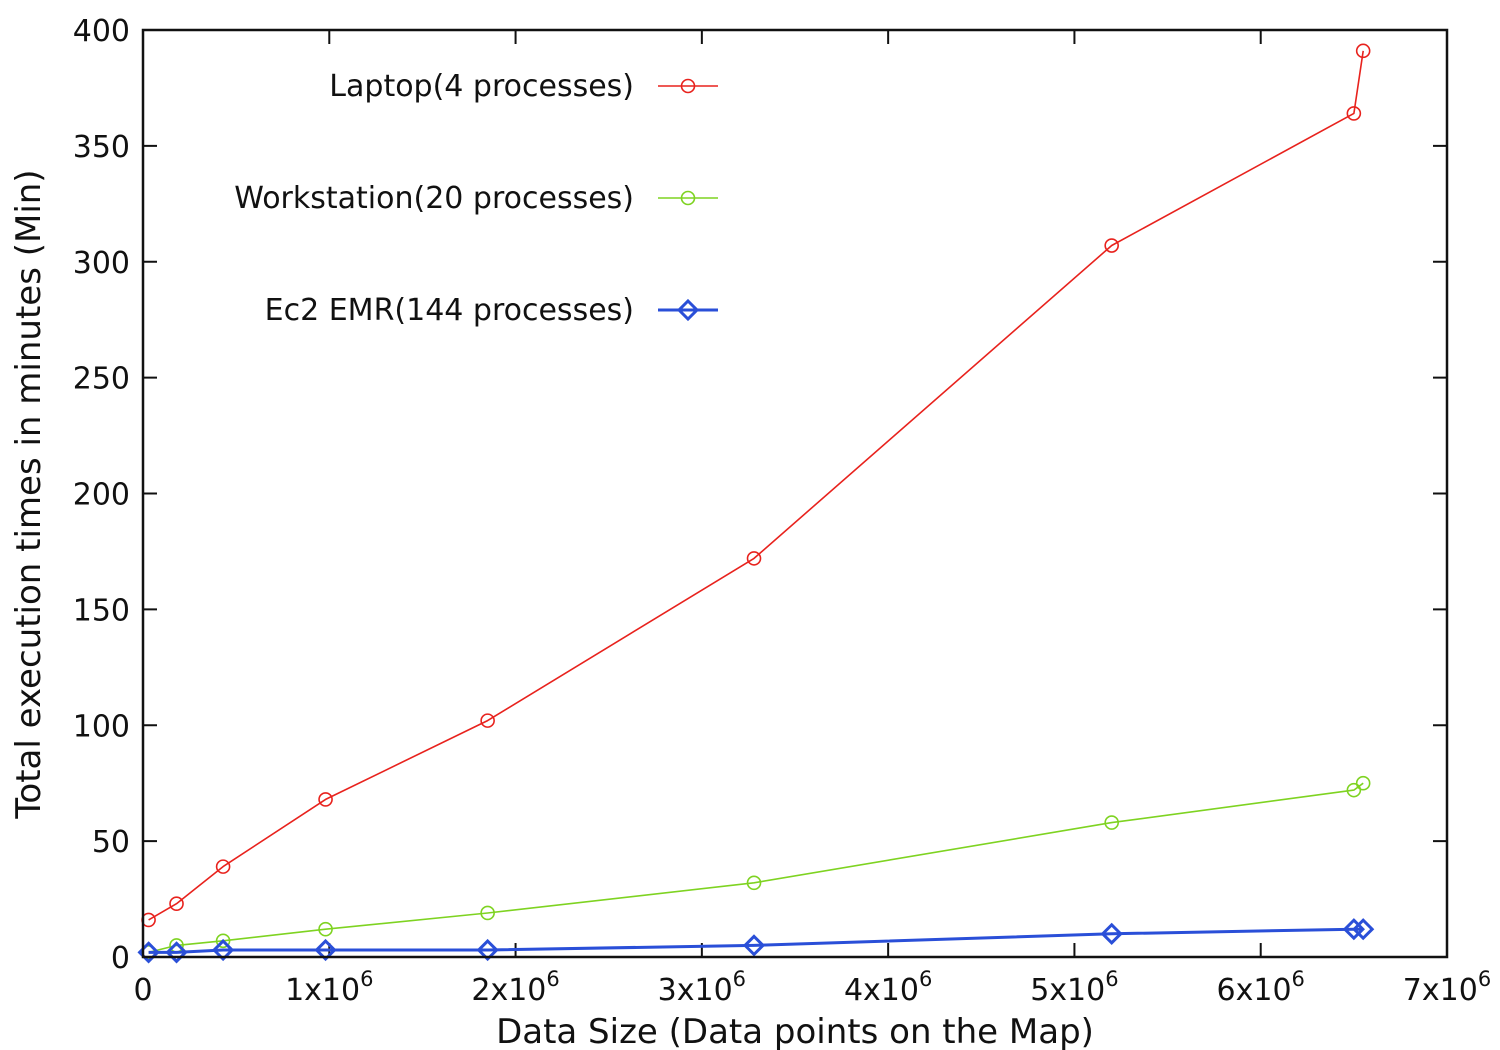  I want to click on x-tick-label: 1x10⁶, so click(329, 987).